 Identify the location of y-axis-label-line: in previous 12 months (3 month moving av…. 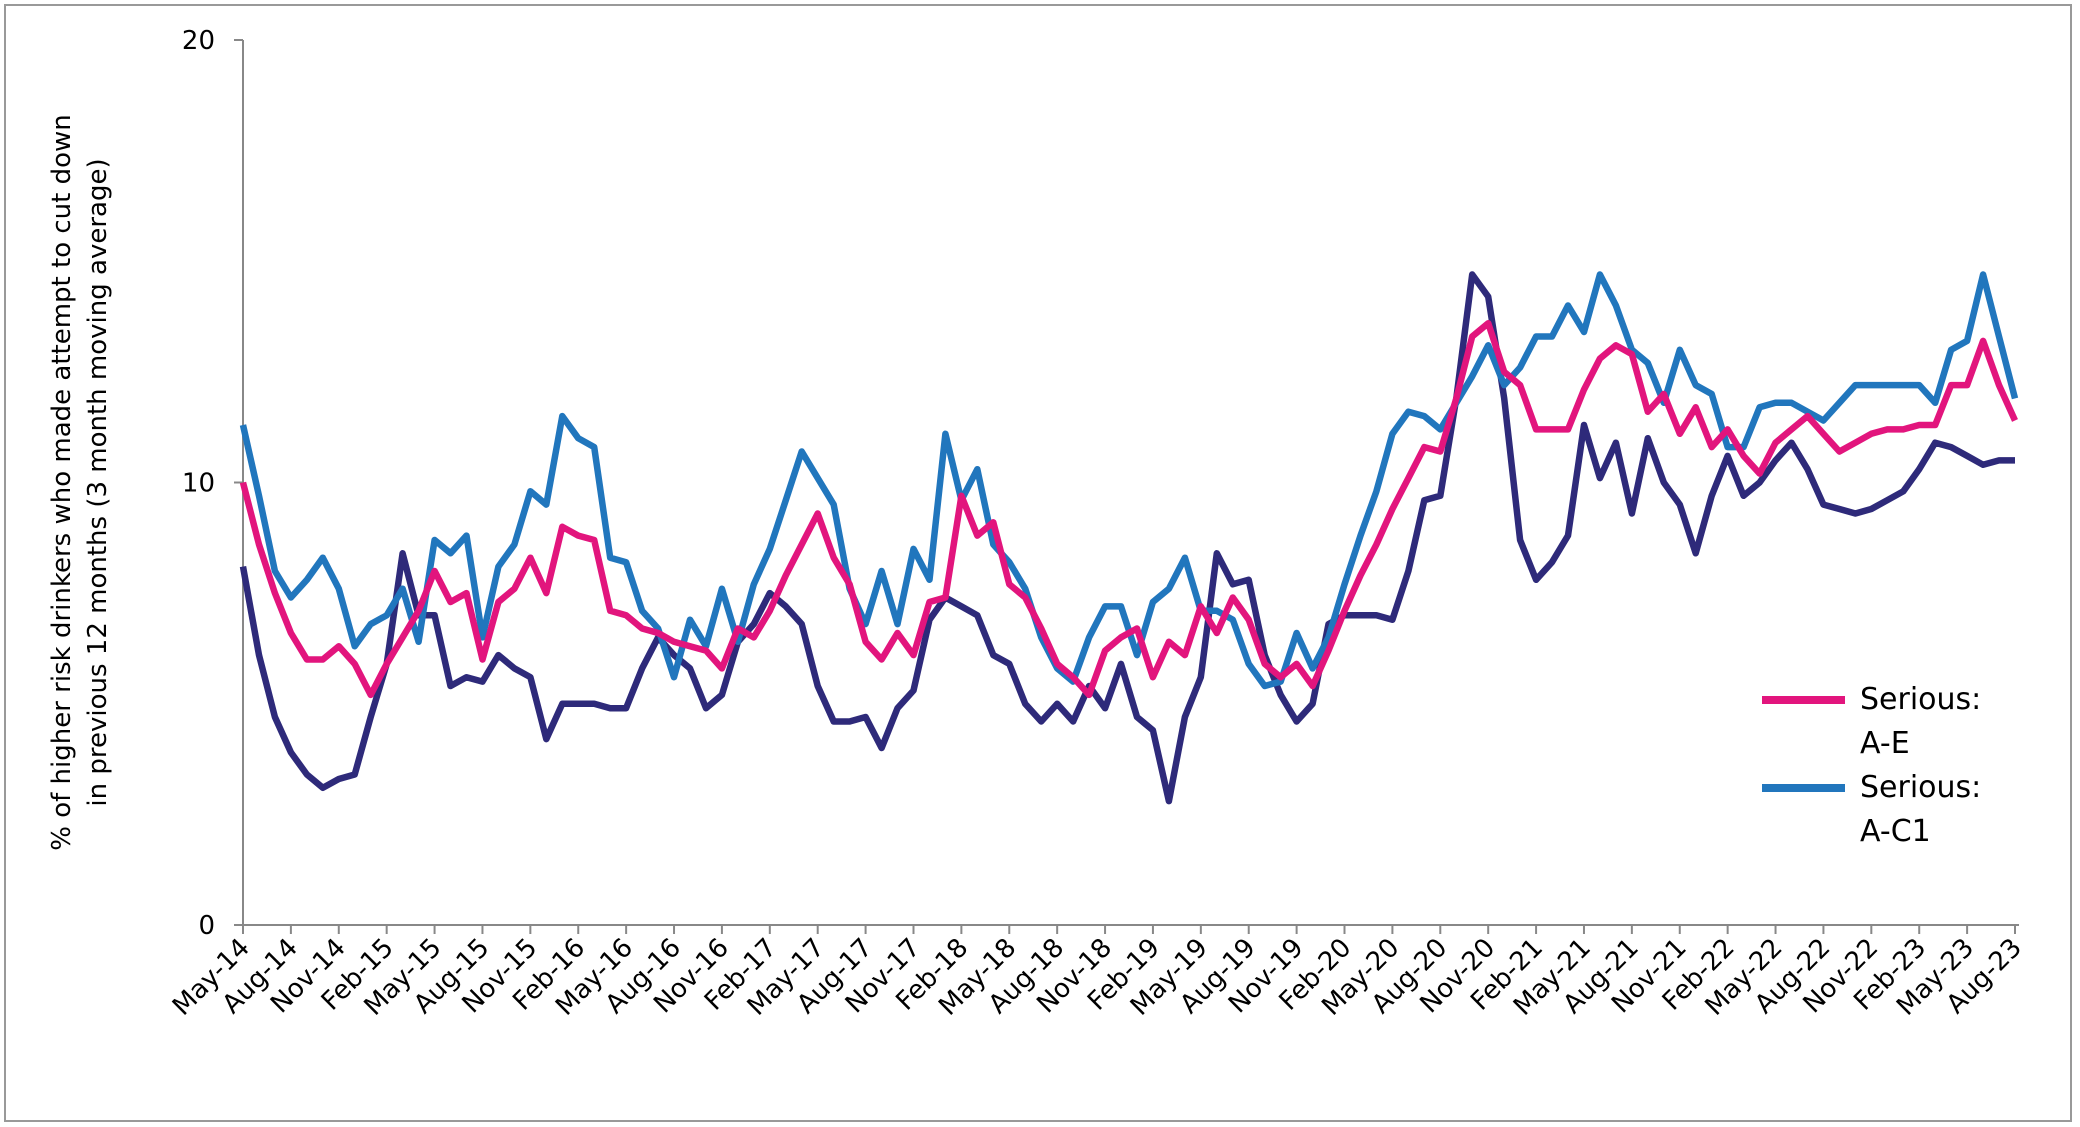
(98, 482).